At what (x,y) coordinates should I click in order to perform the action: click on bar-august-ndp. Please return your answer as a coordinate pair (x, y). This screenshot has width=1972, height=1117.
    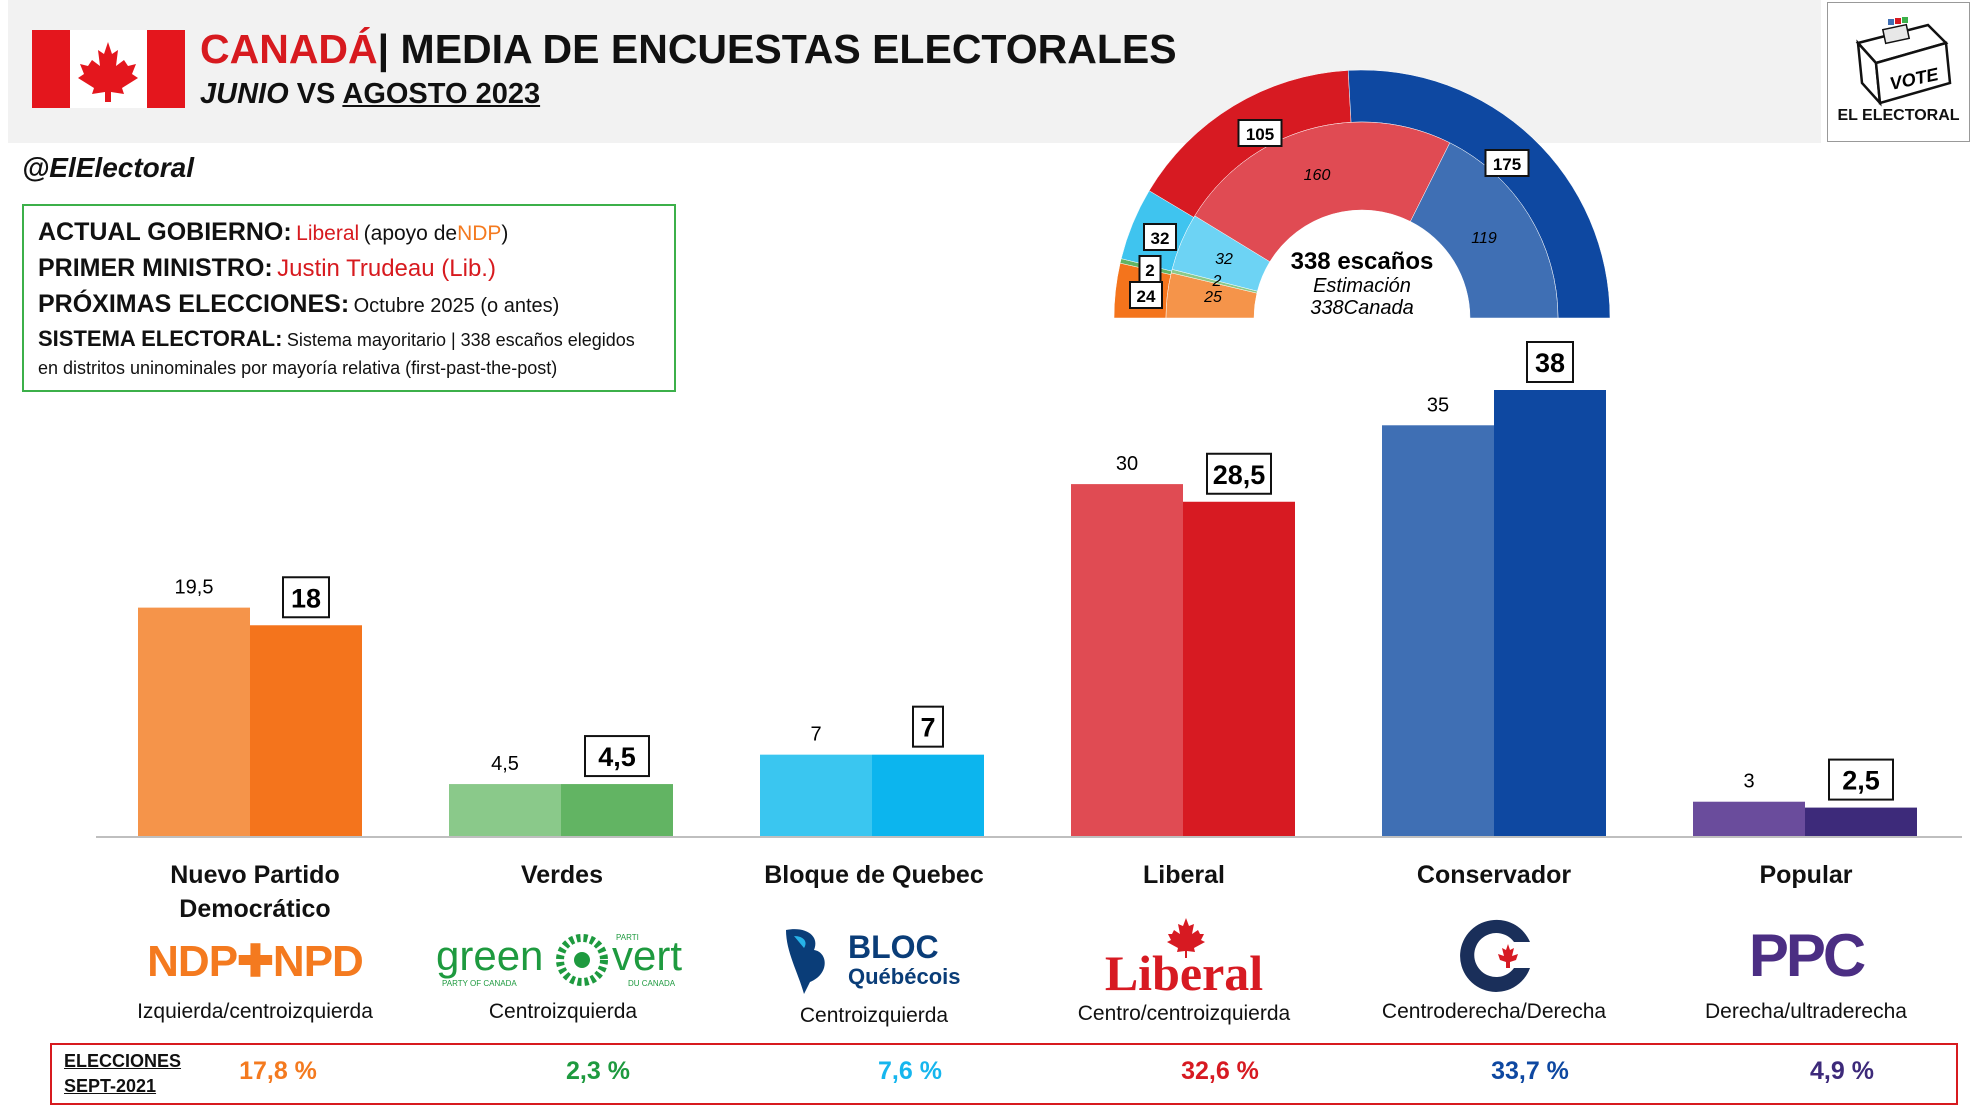
    Looking at the image, I should click on (306, 731).